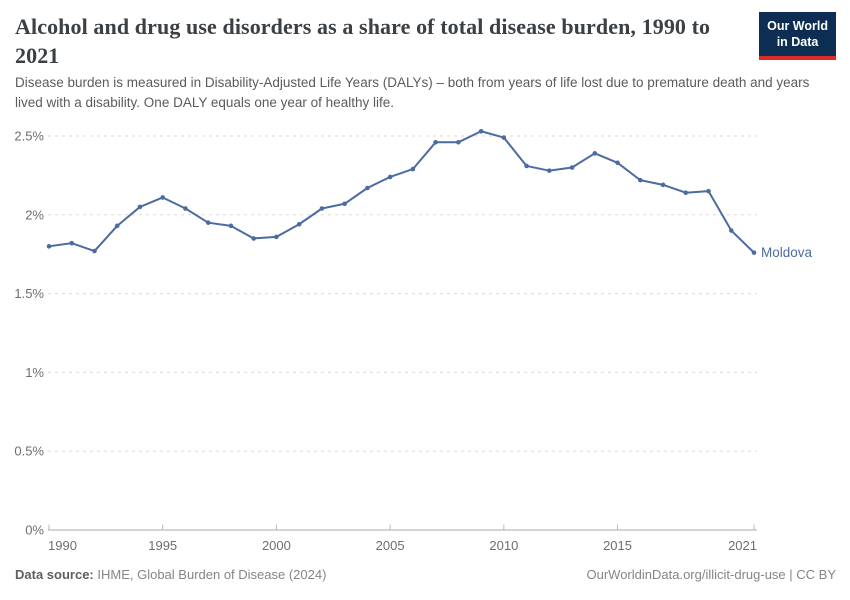 This screenshot has height=600, width=850. What do you see at coordinates (663, 185) in the screenshot?
I see `data-point-2017` at bounding box center [663, 185].